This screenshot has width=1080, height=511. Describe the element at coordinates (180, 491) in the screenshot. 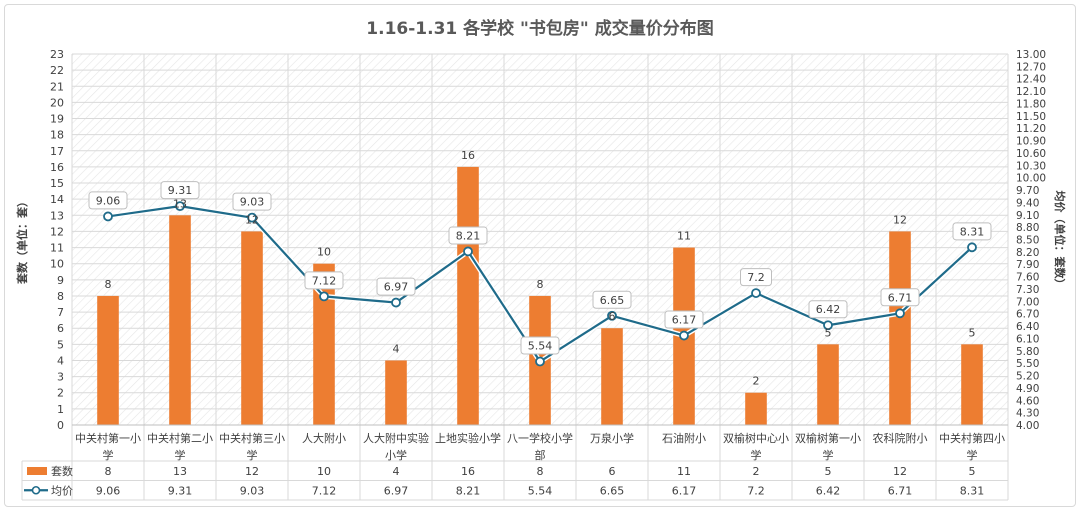

I see `table-cell-price: 9.31` at that location.